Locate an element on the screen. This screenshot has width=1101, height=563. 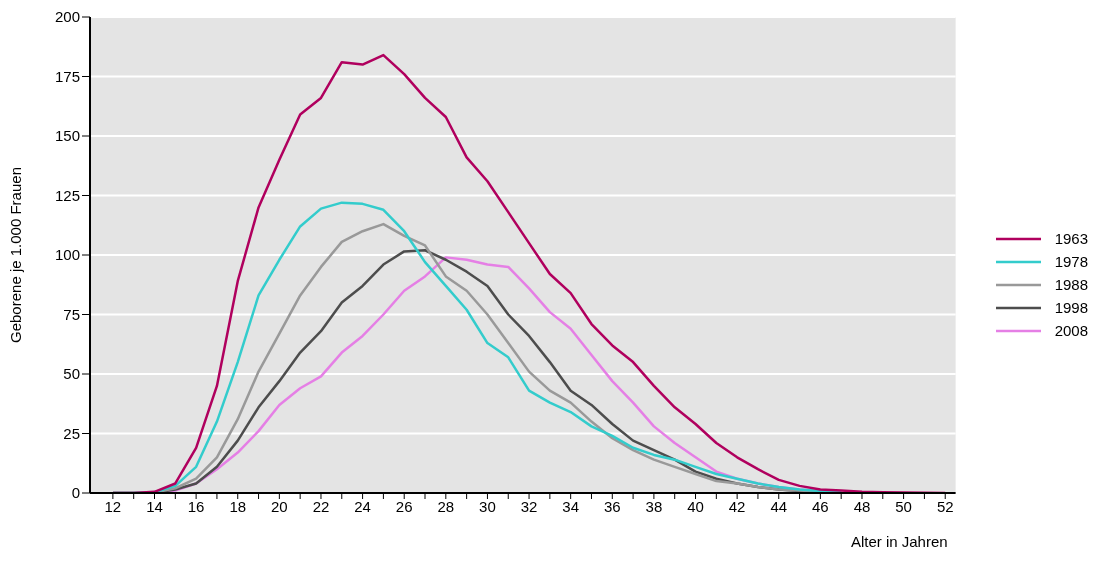
x-tick-label: 18 is located at coordinates (238, 506).